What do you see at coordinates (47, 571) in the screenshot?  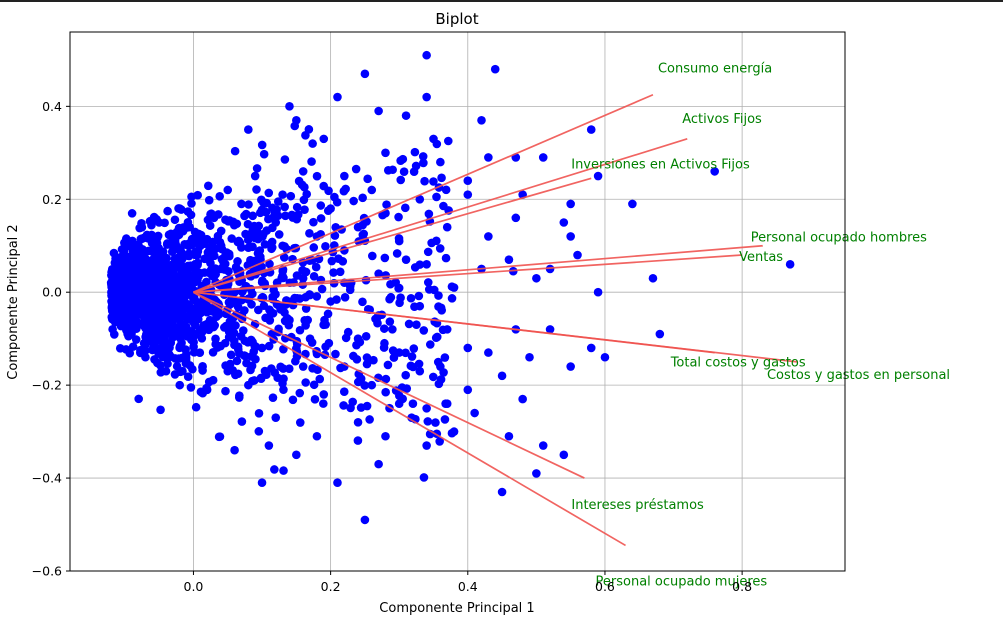 I see `y-tick-label: −0.6` at bounding box center [47, 571].